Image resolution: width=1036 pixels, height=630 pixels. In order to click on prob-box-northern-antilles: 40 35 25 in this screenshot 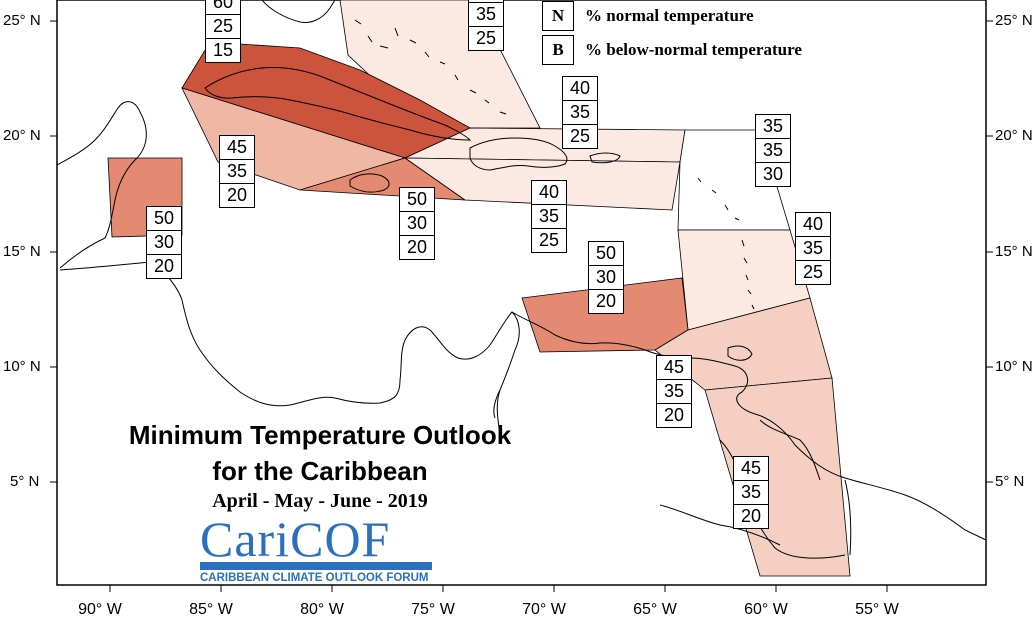, I will do `click(580, 112)`.